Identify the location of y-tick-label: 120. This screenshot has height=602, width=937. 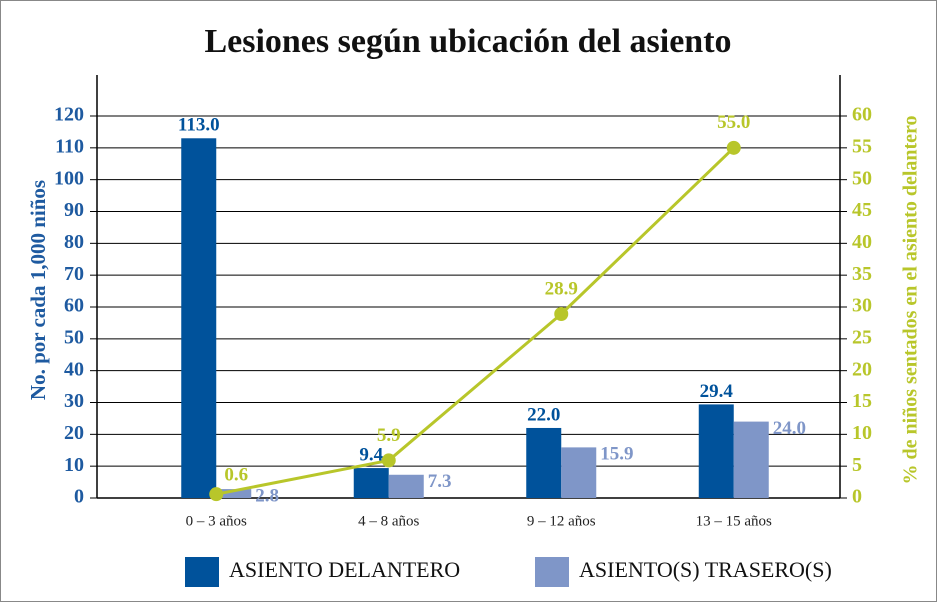
(69, 115).